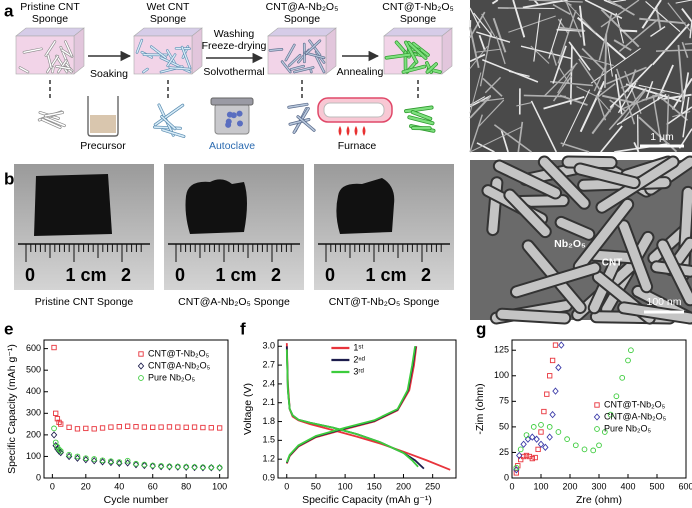 The height and width of the screenshot is (508, 692). Describe the element at coordinates (268, 440) in the screenshot. I see `y-tick-label: 1.5` at that location.